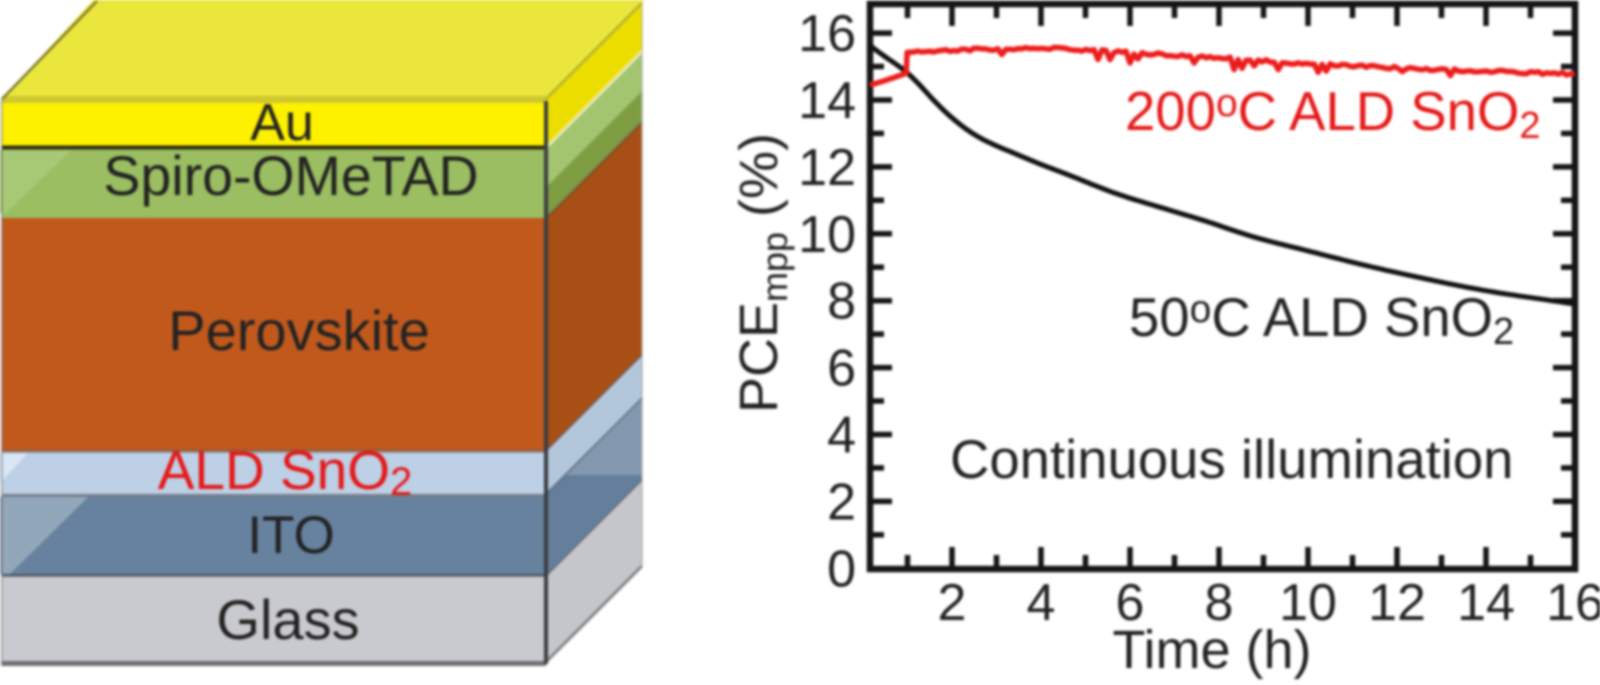 The height and width of the screenshot is (685, 1600). I want to click on svg-text: Au, so click(282, 123).